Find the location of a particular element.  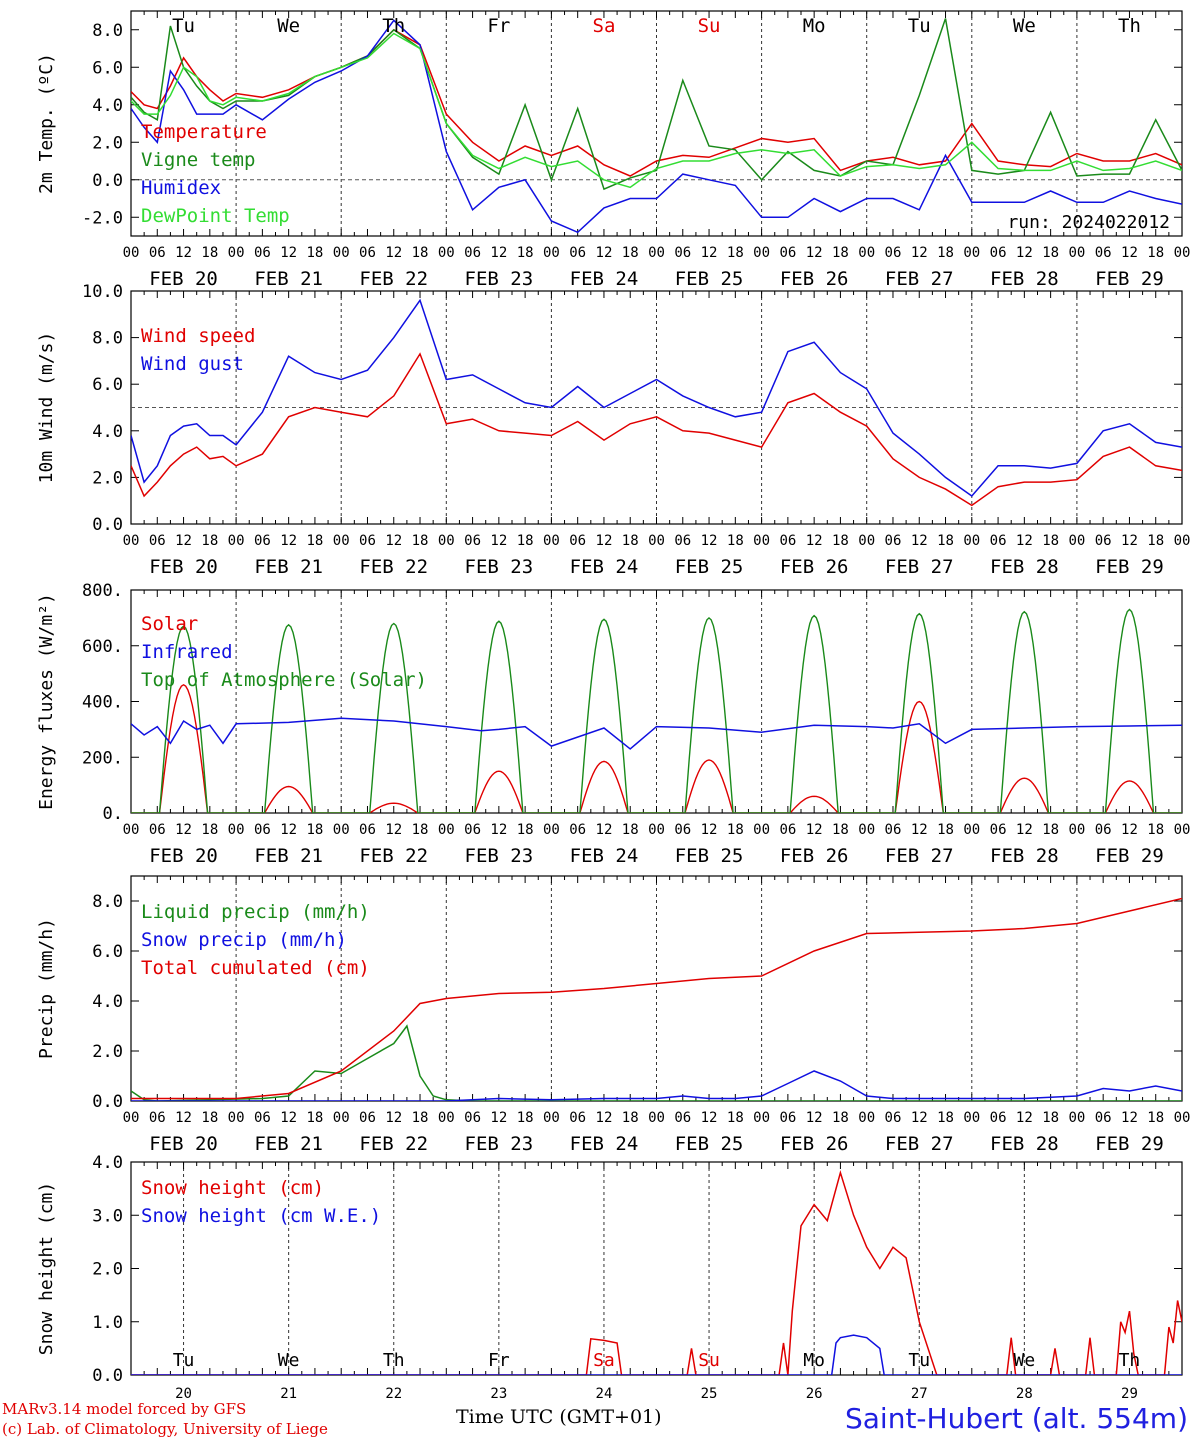

x-date-label: FEB 25 is located at coordinates (709, 567).